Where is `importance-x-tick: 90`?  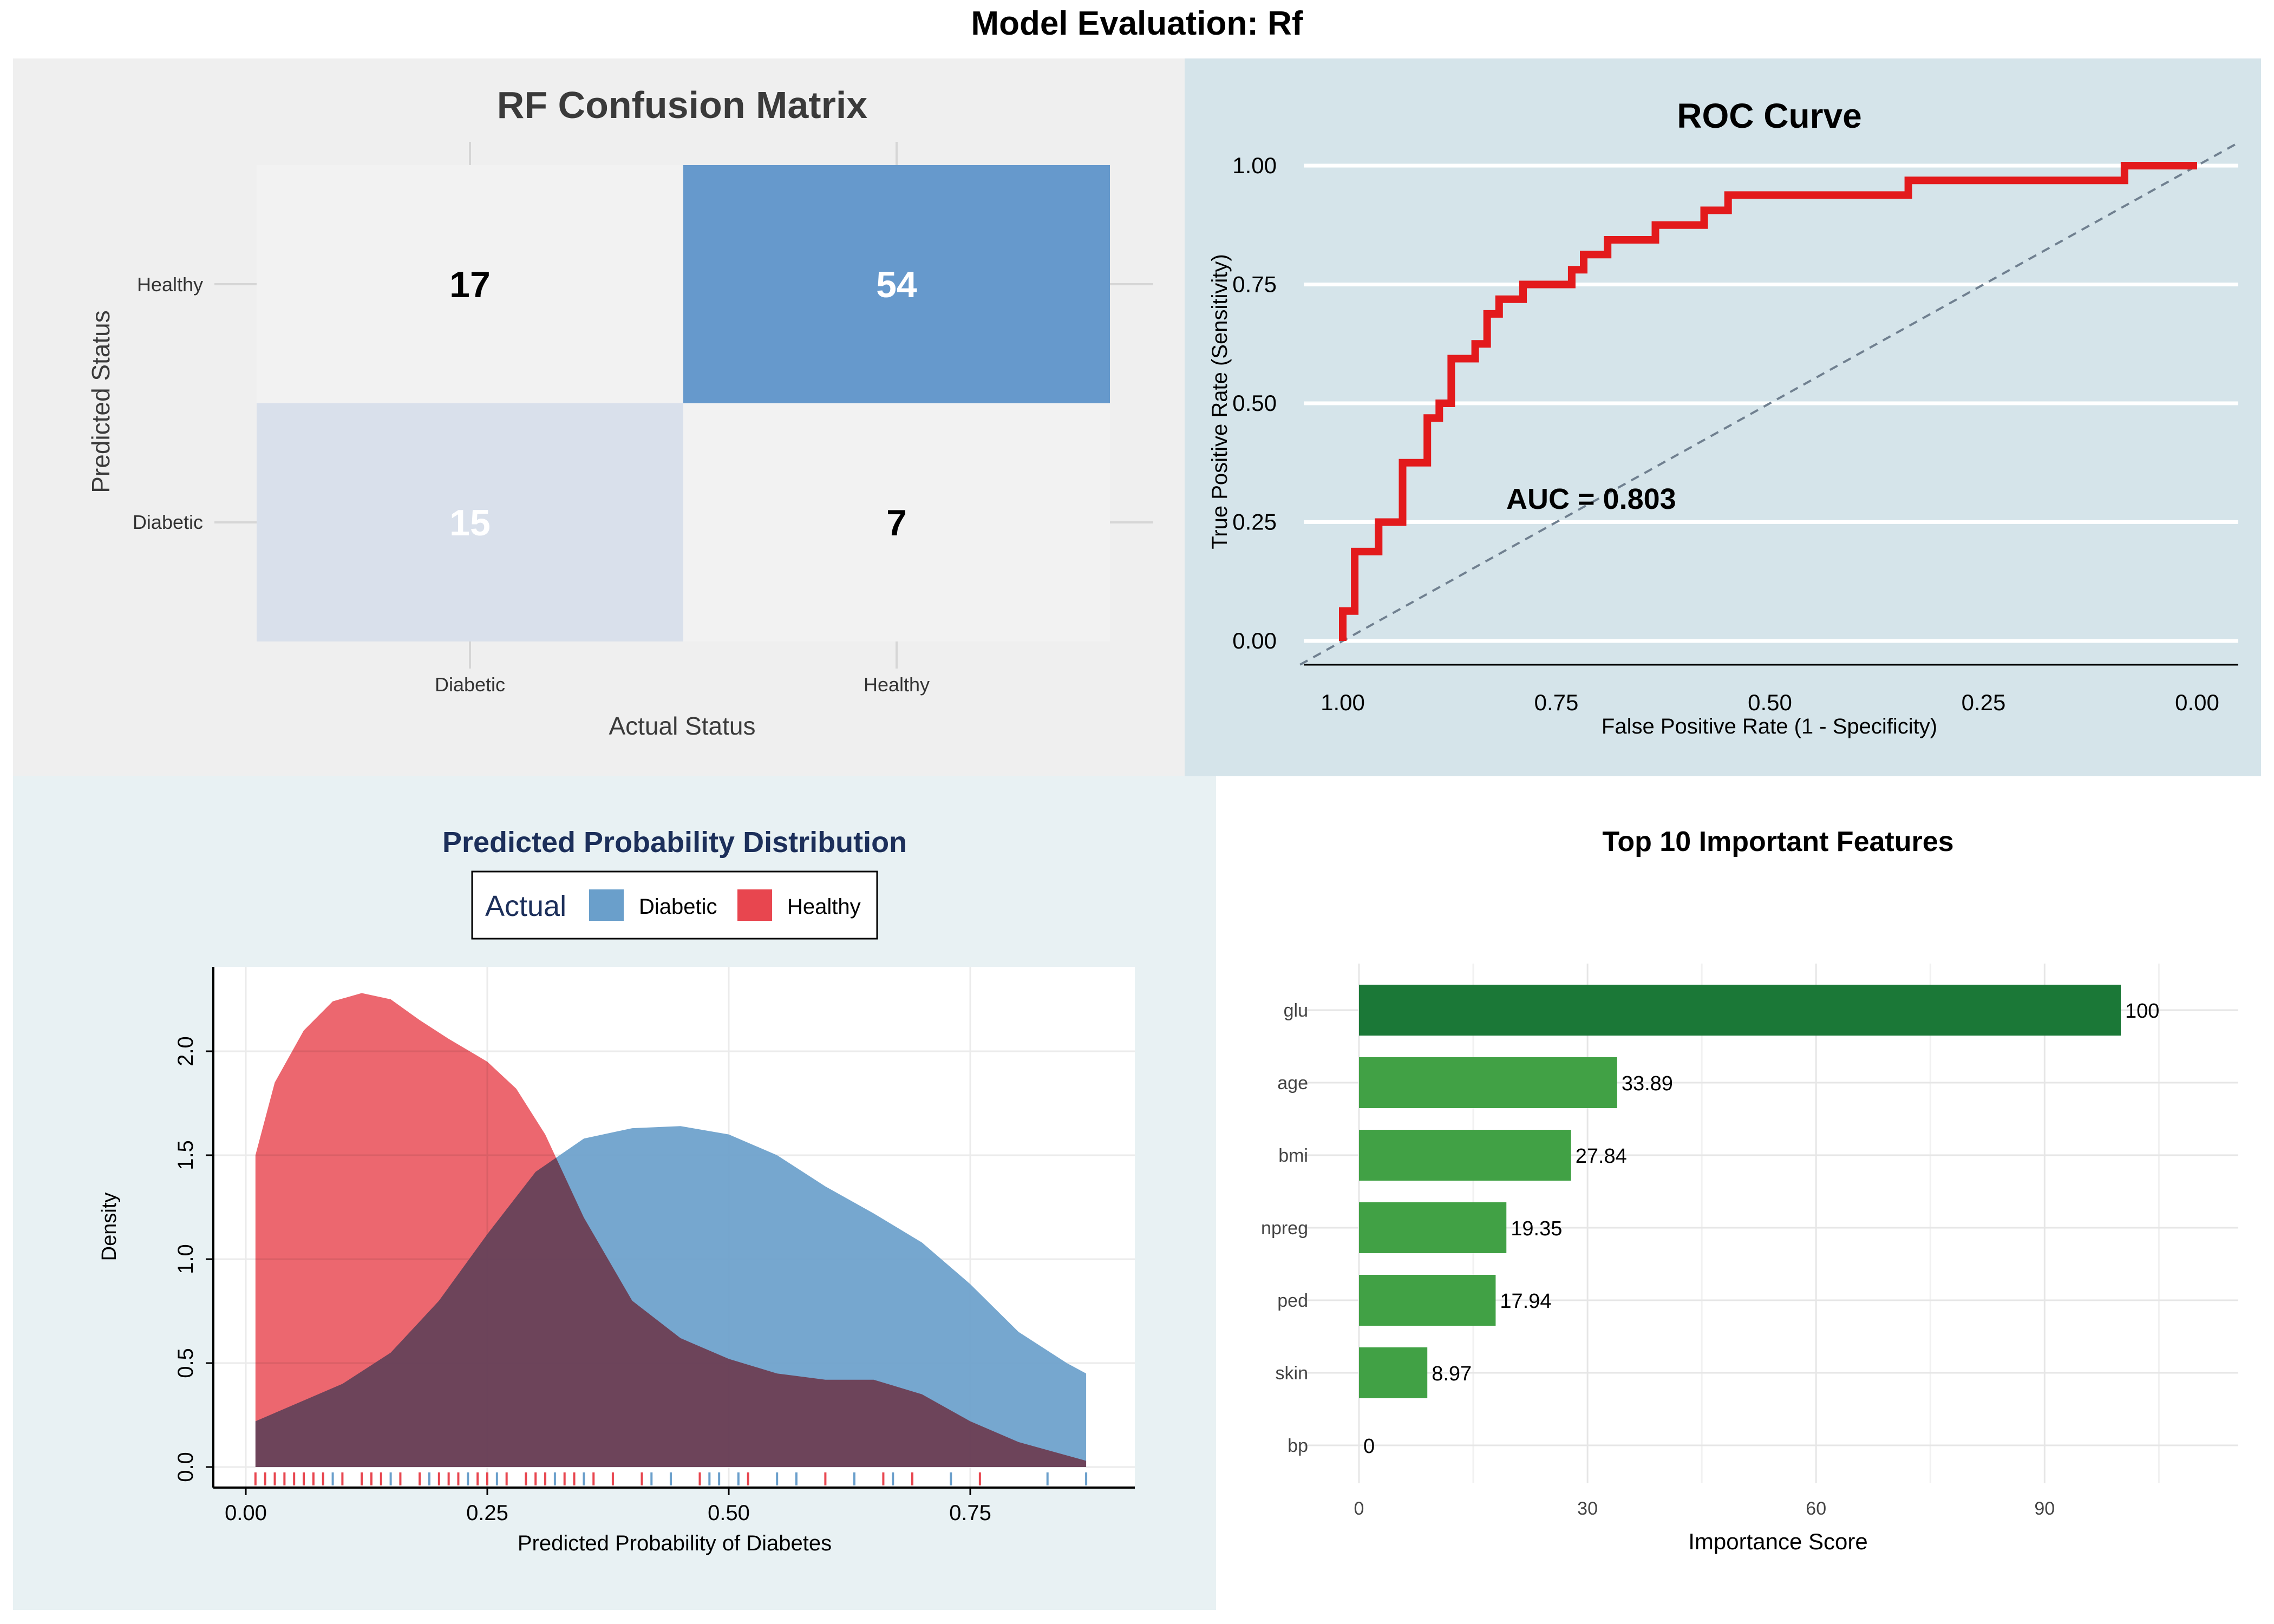
importance-x-tick: 90 is located at coordinates (2045, 1508).